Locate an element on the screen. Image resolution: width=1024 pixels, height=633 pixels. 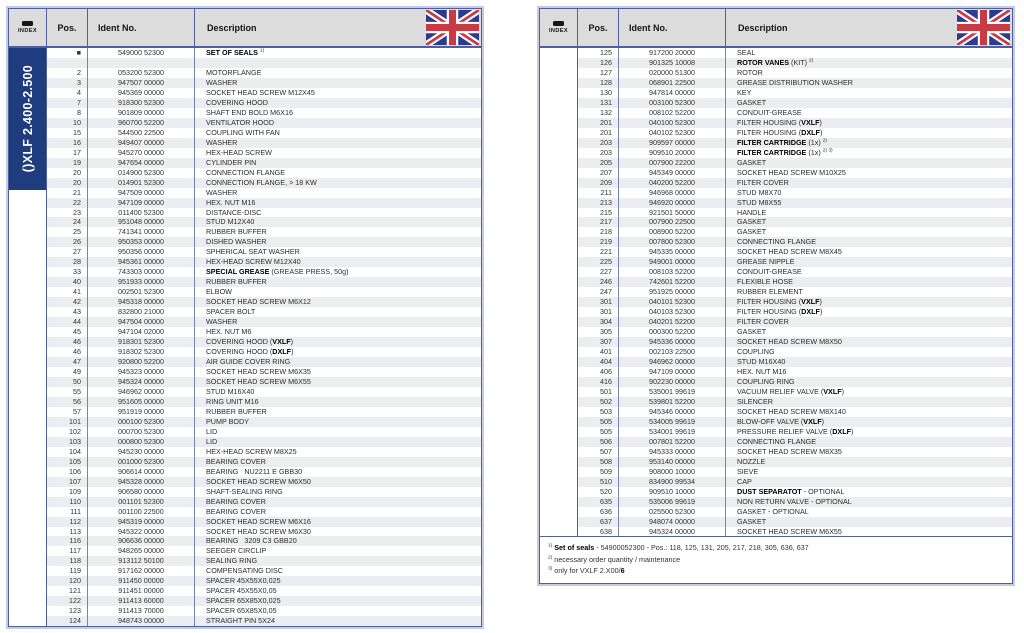
row-ident: 001100 22500 is located at coordinates (141, 511).